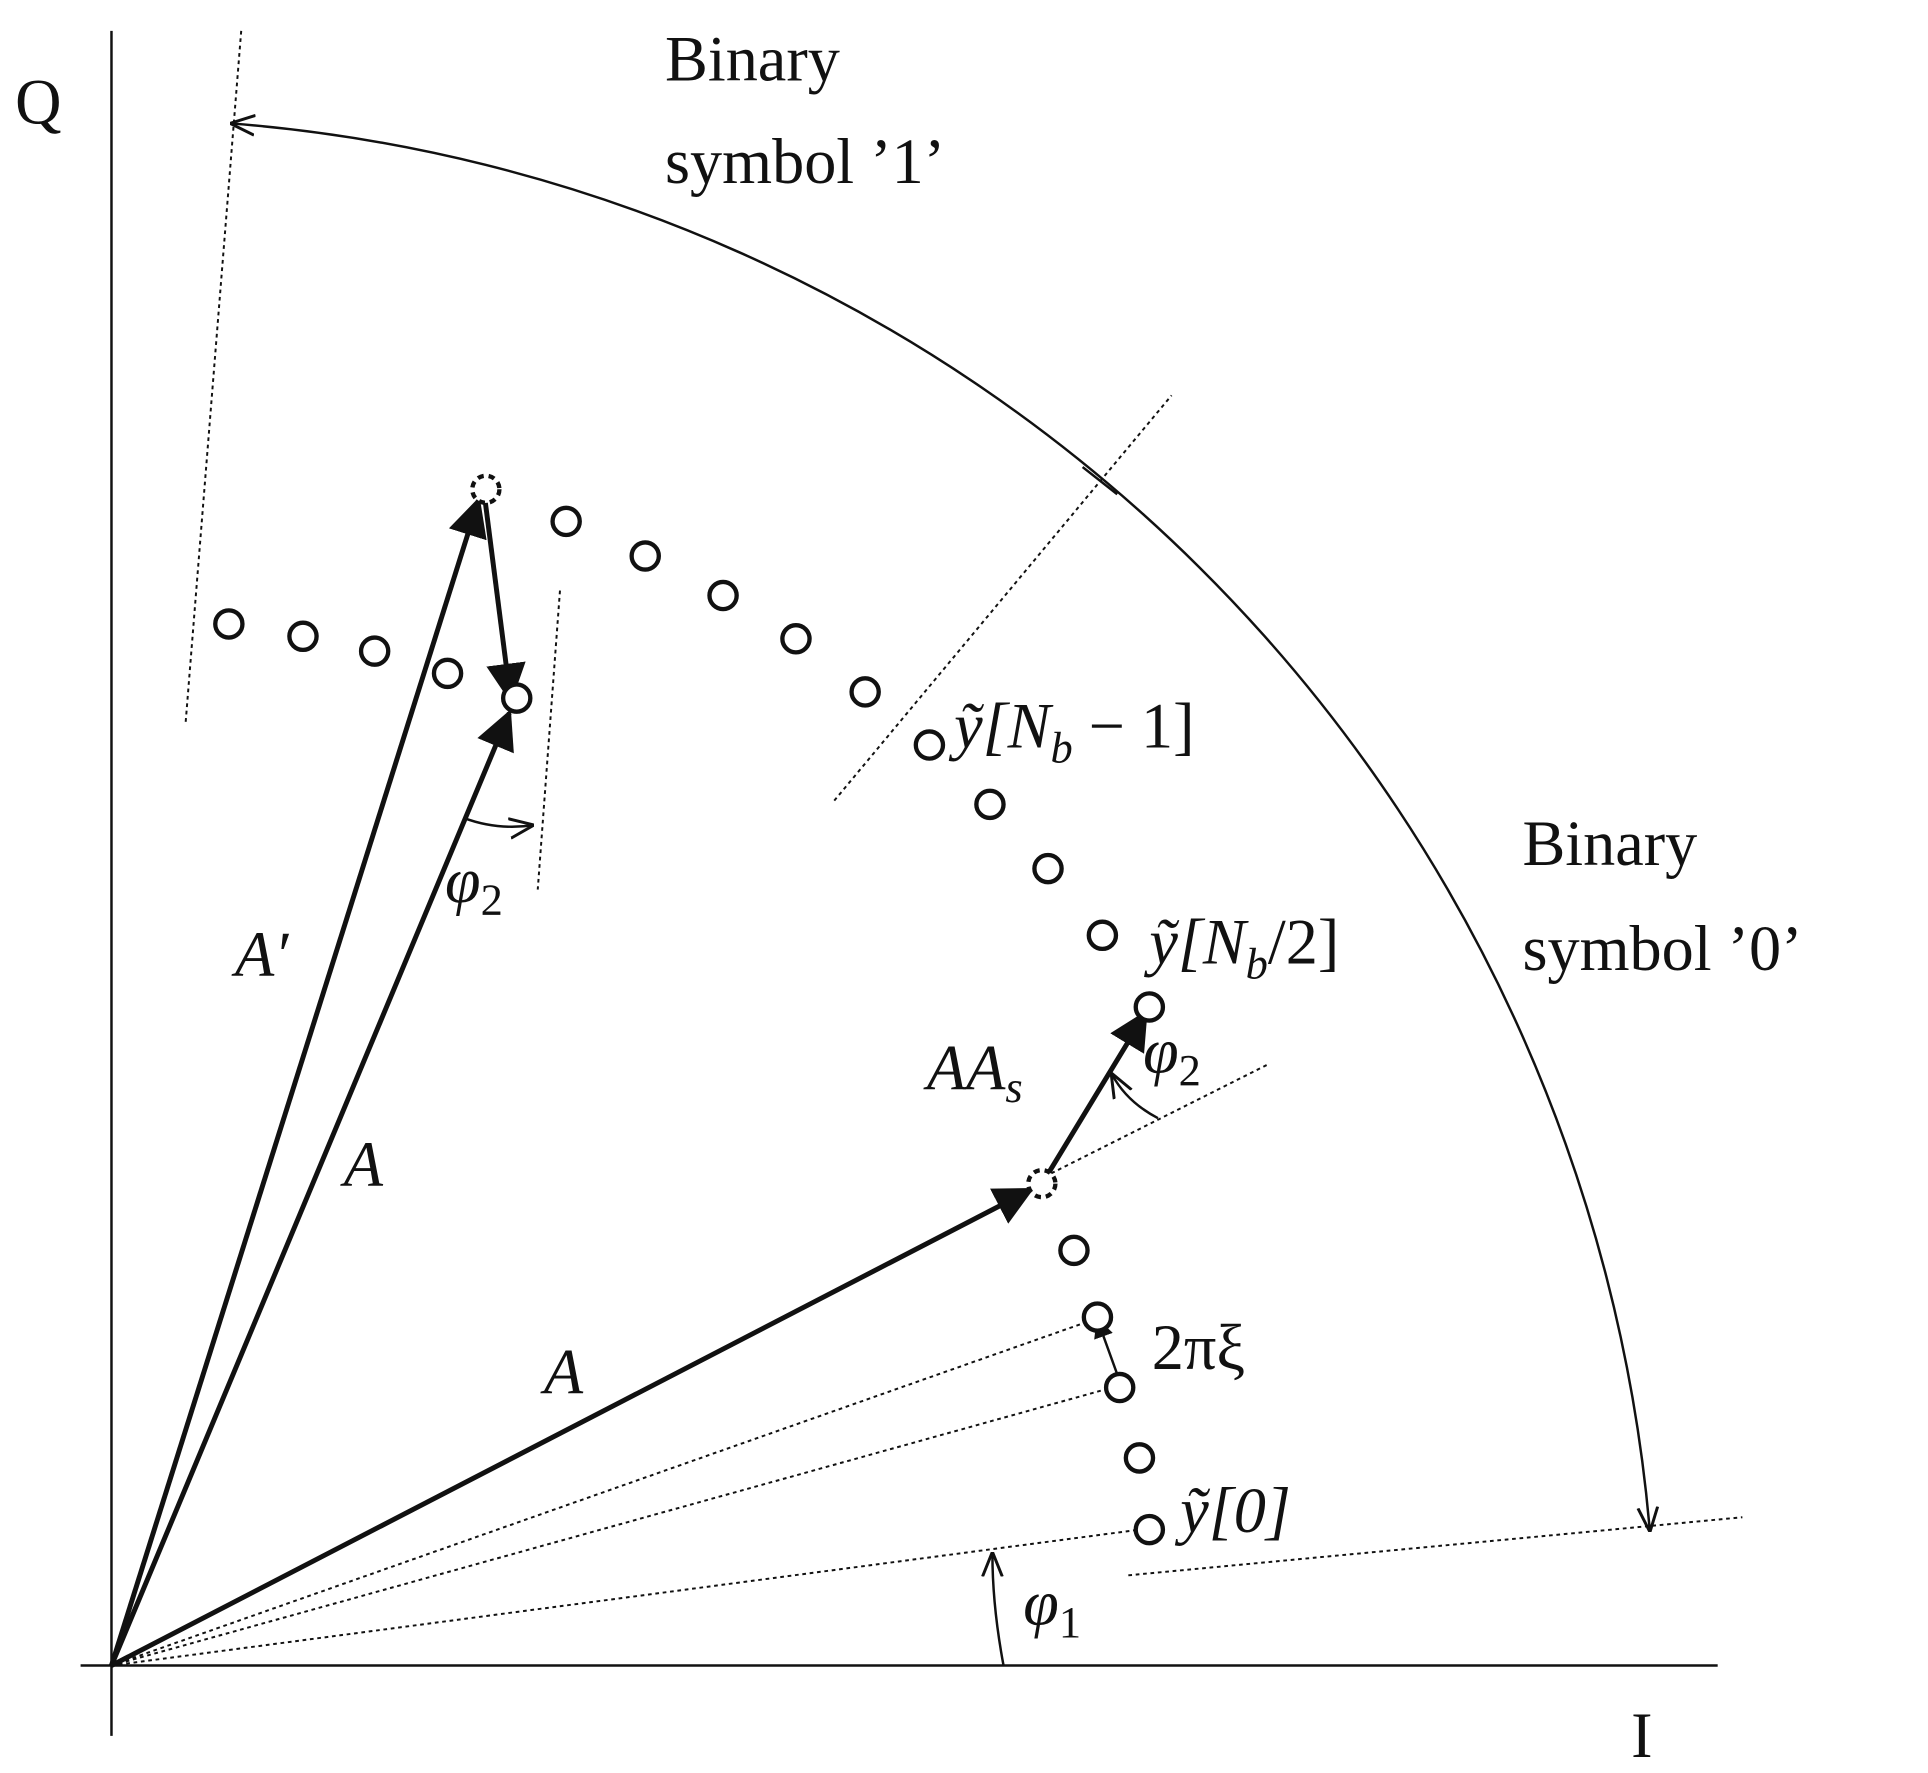 Image resolution: width=1928 pixels, height=1773 pixels. I want to click on label-part: s, so click(1013, 1087).